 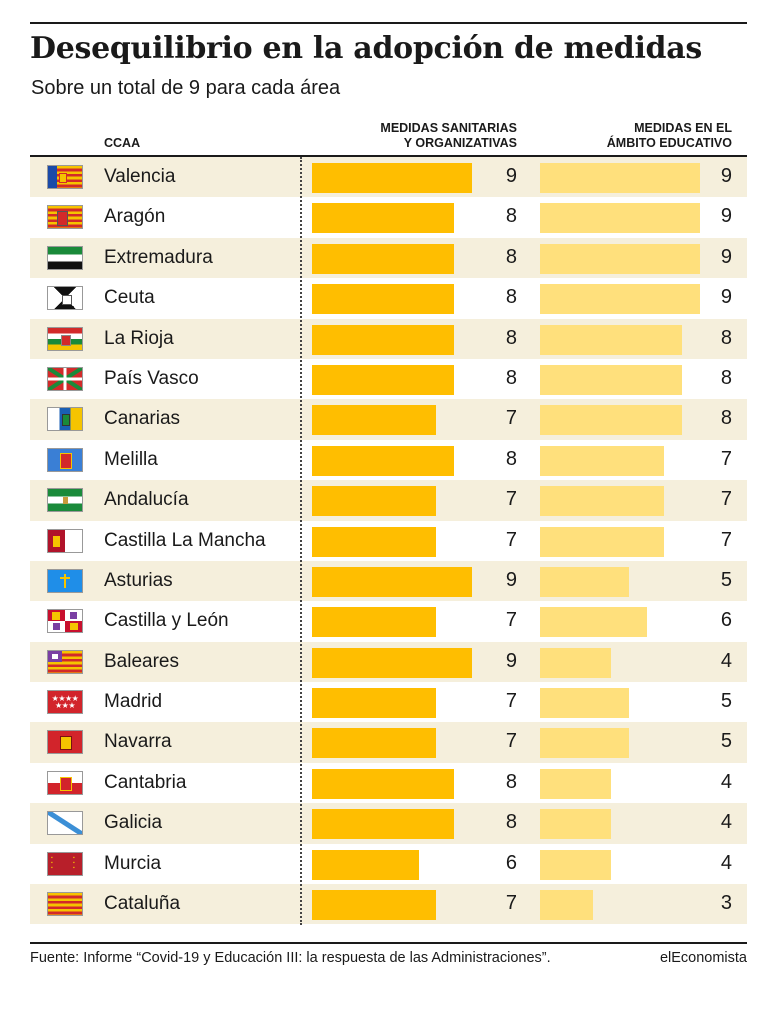 I want to click on table-row: Andalucía 7 7, so click(x=388, y=500).